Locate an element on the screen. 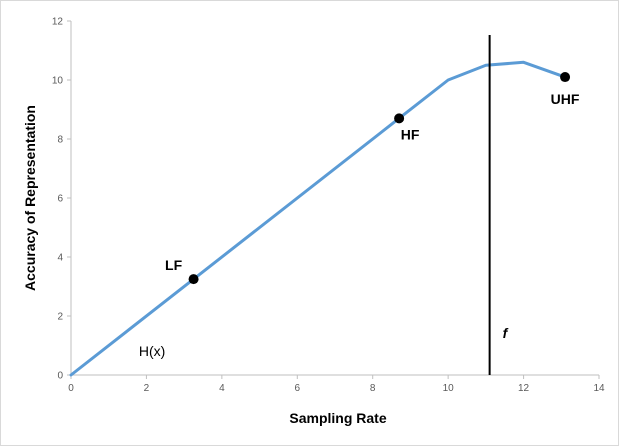 The height and width of the screenshot is (447, 619). x-tick-label: 0 is located at coordinates (71, 388).